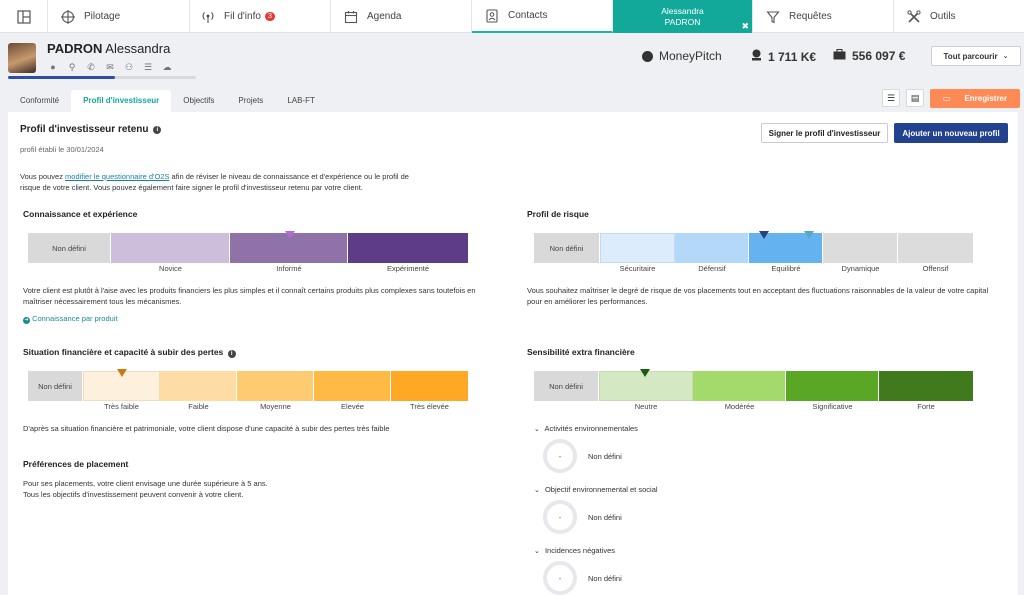 The height and width of the screenshot is (595, 1024). Describe the element at coordinates (645, 373) in the screenshot. I see `extra-marker` at that location.